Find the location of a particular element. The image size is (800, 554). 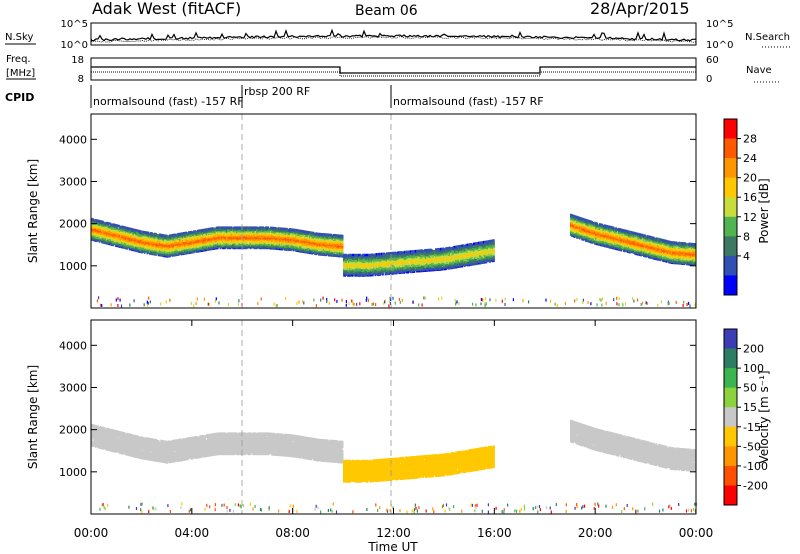

nsky-trace is located at coordinates (393, 35).